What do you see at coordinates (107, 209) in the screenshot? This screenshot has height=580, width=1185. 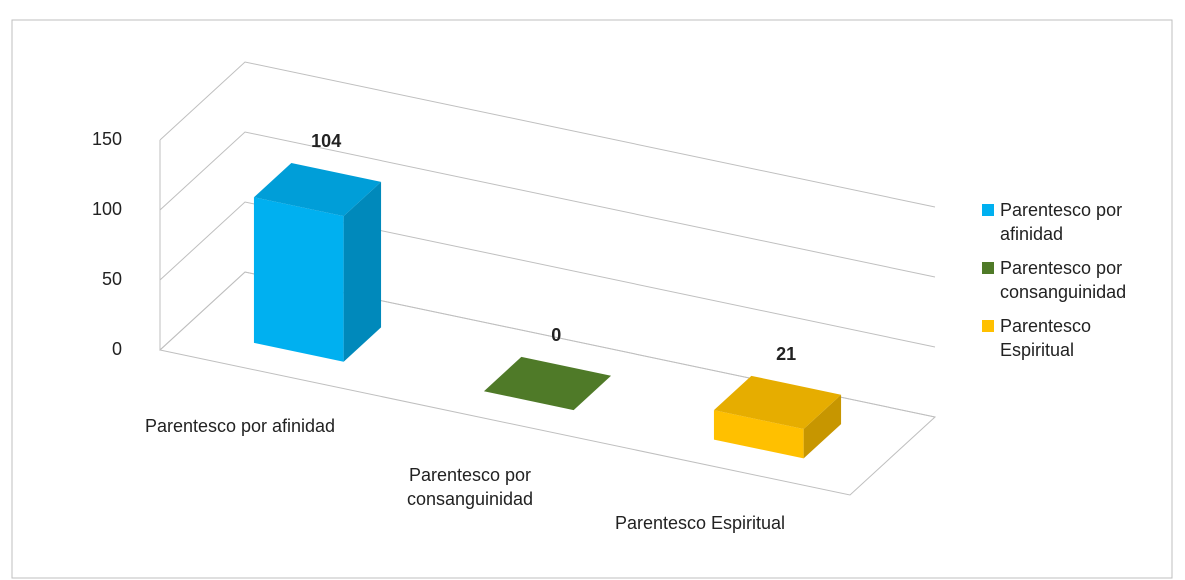 I see `y-tick-label: 100` at bounding box center [107, 209].